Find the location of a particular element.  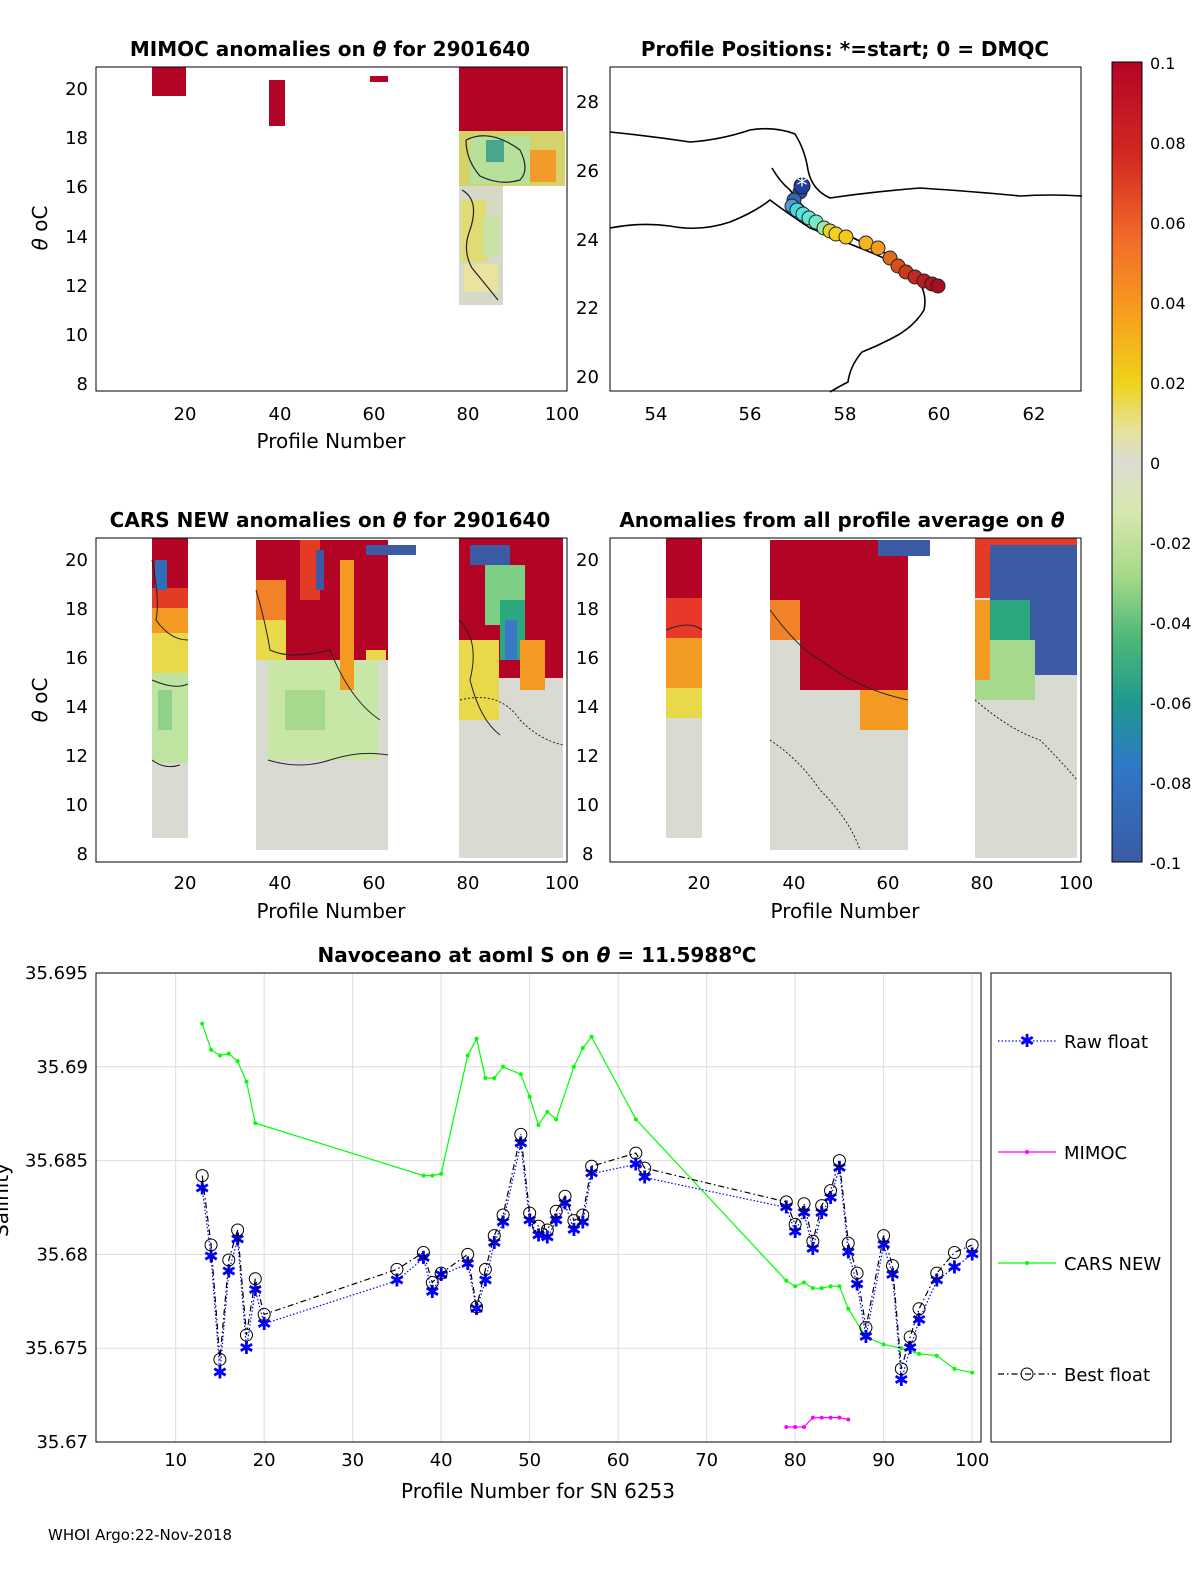

svg-text: 56 is located at coordinates (750, 414).